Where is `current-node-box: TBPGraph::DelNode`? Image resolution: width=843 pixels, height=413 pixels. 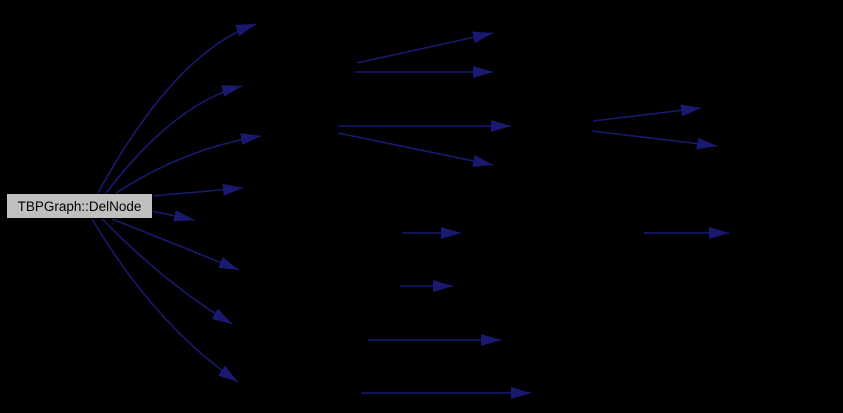 current-node-box: TBPGraph::DelNode is located at coordinates (79, 206).